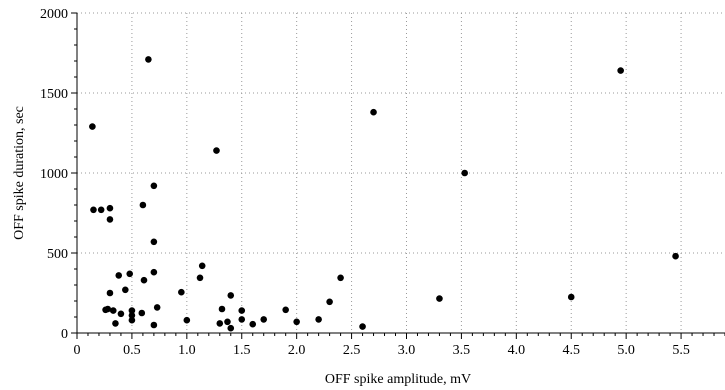 Image resolution: width=725 pixels, height=390 pixels. Describe the element at coordinates (681, 350) in the screenshot. I see `x-tick-label-11: 5.5` at that location.